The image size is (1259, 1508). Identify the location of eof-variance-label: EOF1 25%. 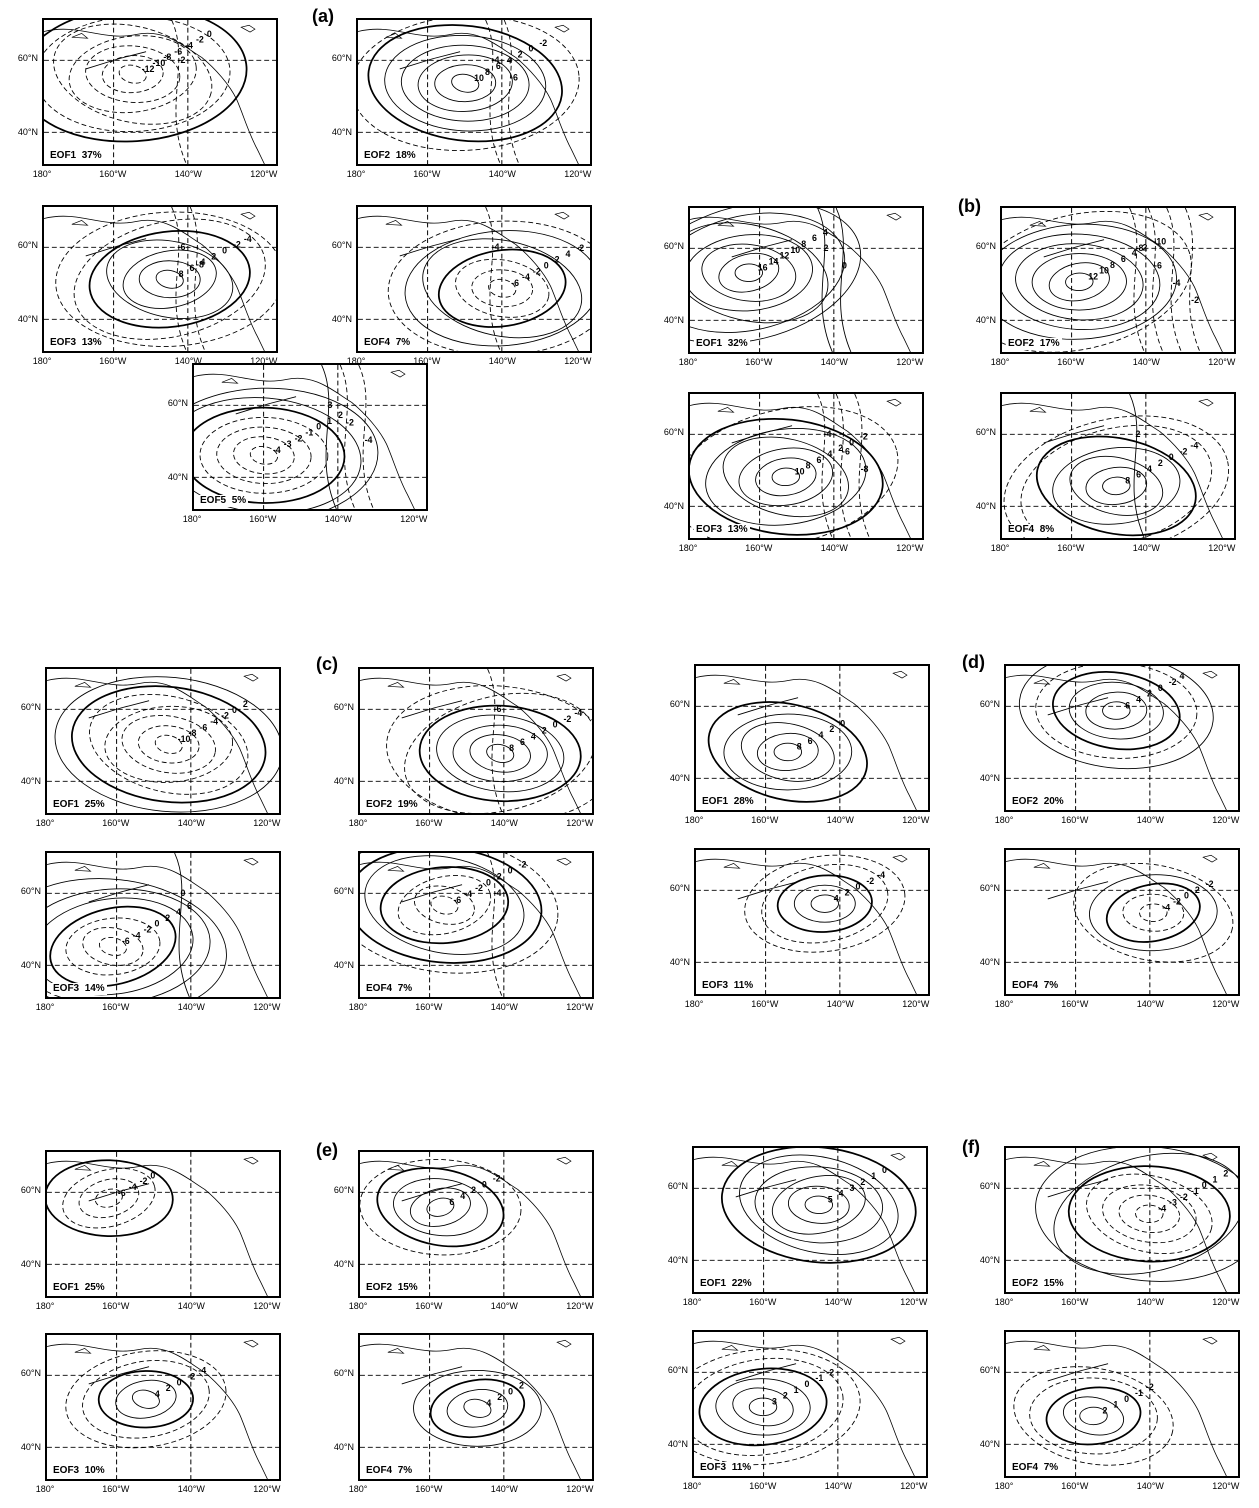
(79, 1288).